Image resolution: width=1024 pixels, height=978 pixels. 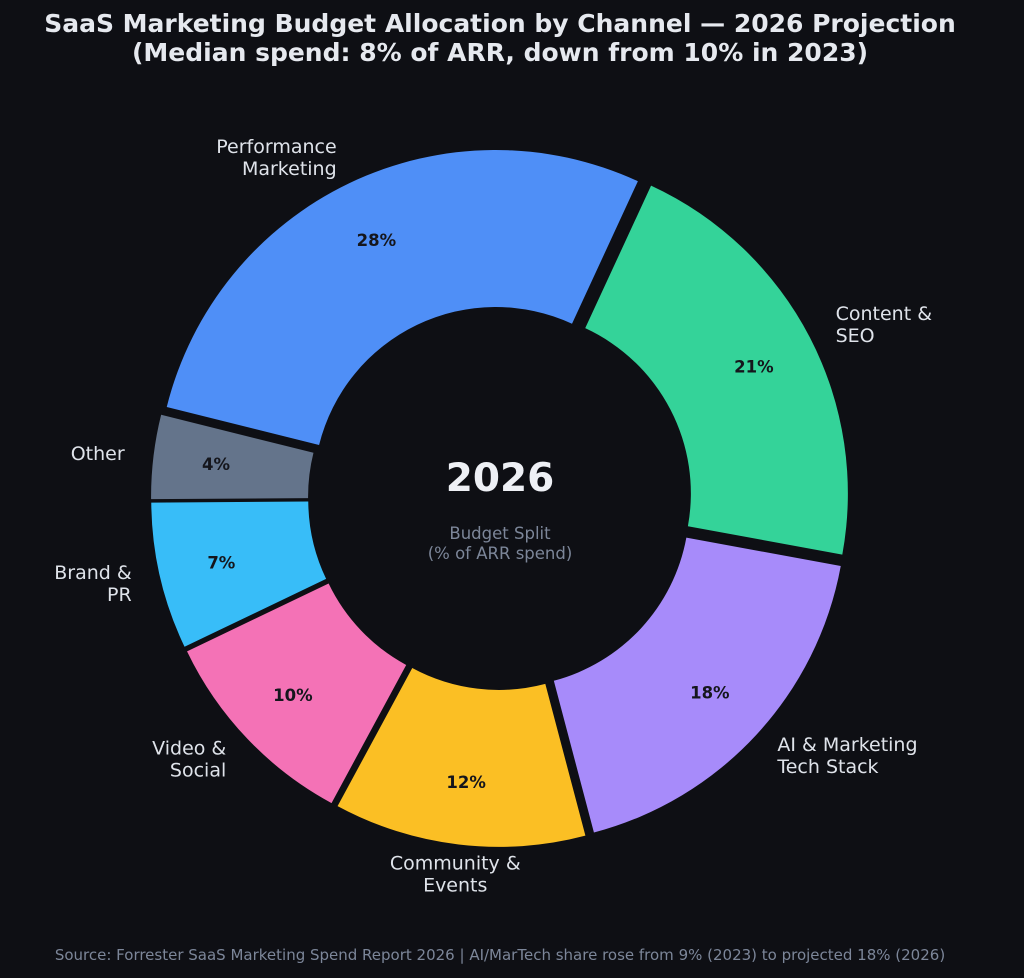 I want to click on category-label-line: SEO, so click(x=855, y=336).